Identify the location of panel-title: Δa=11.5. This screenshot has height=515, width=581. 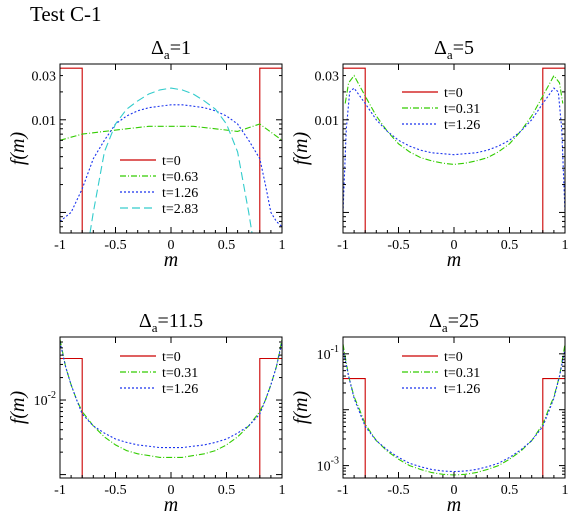
(171, 322).